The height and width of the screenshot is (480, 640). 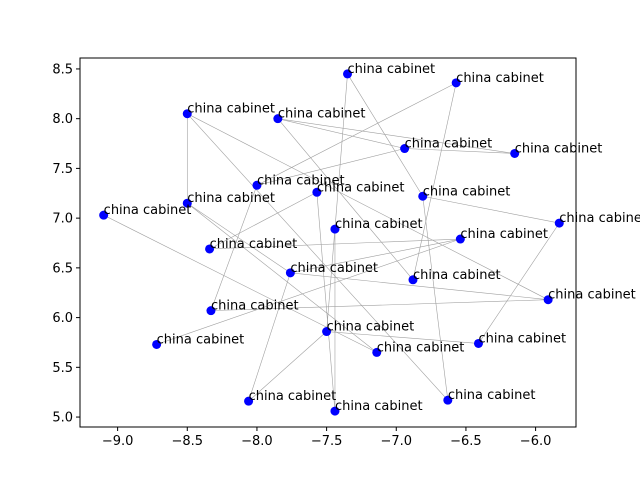 I want to click on x-axis-ticks: −9.0 −8.5 −8.0 −7.5 −7.0 −6.5 −6.0, so click(x=327, y=438).